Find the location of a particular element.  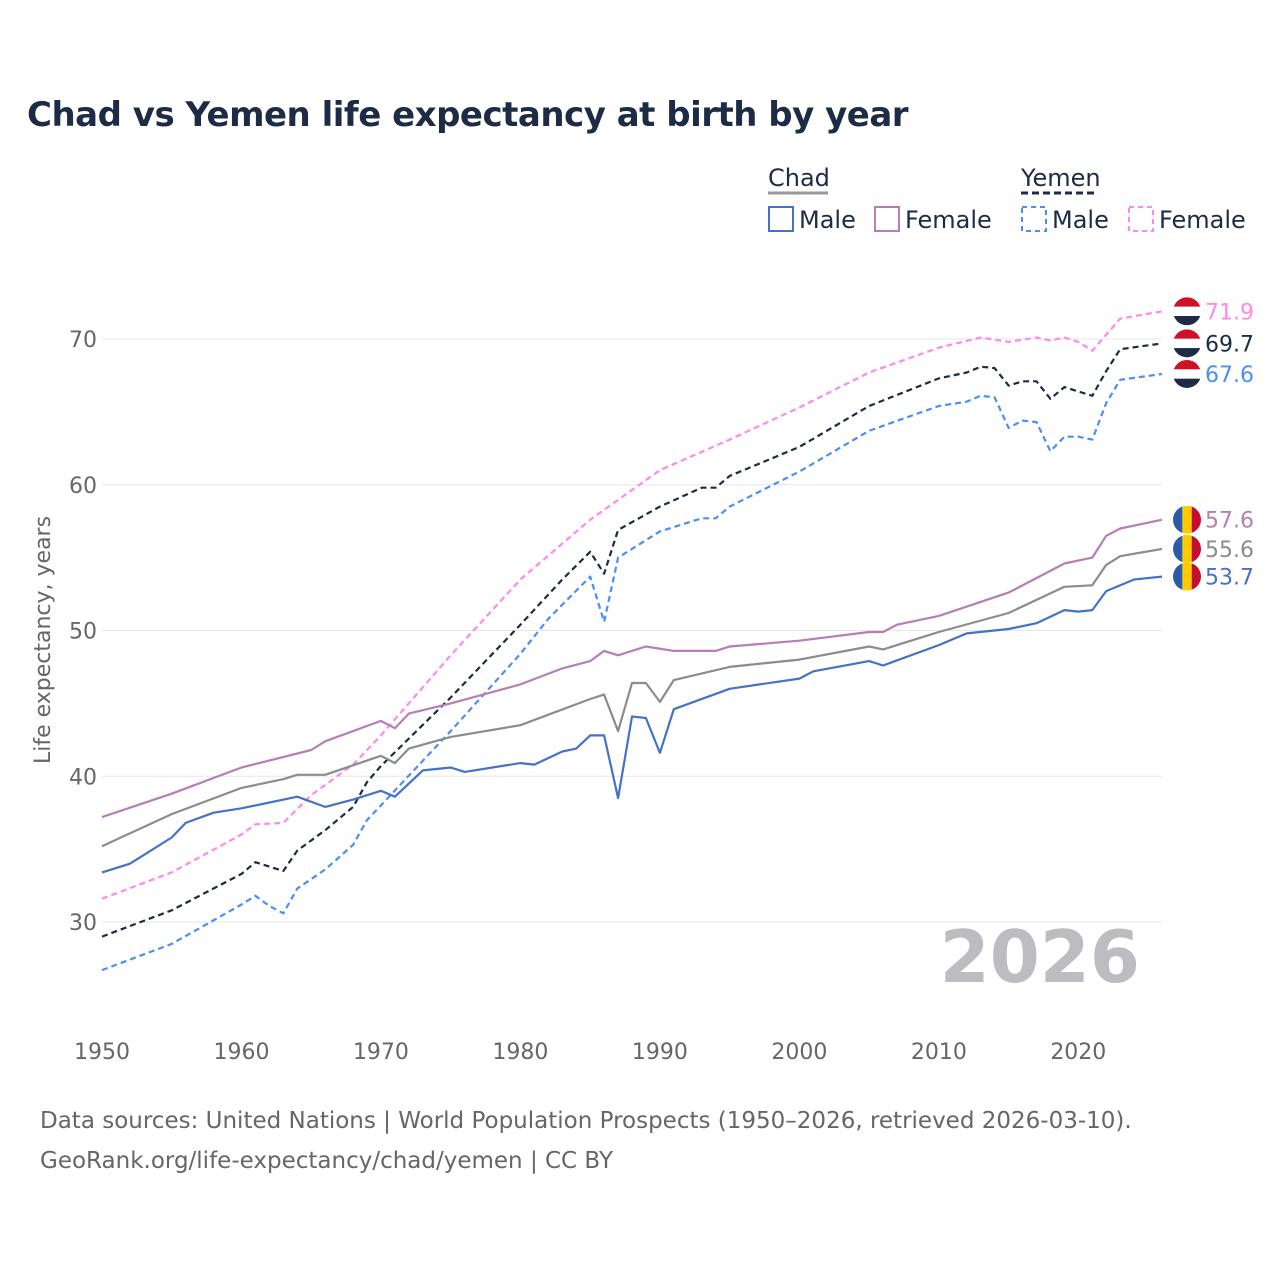

legend-chad-male-swatch is located at coordinates (781, 219).